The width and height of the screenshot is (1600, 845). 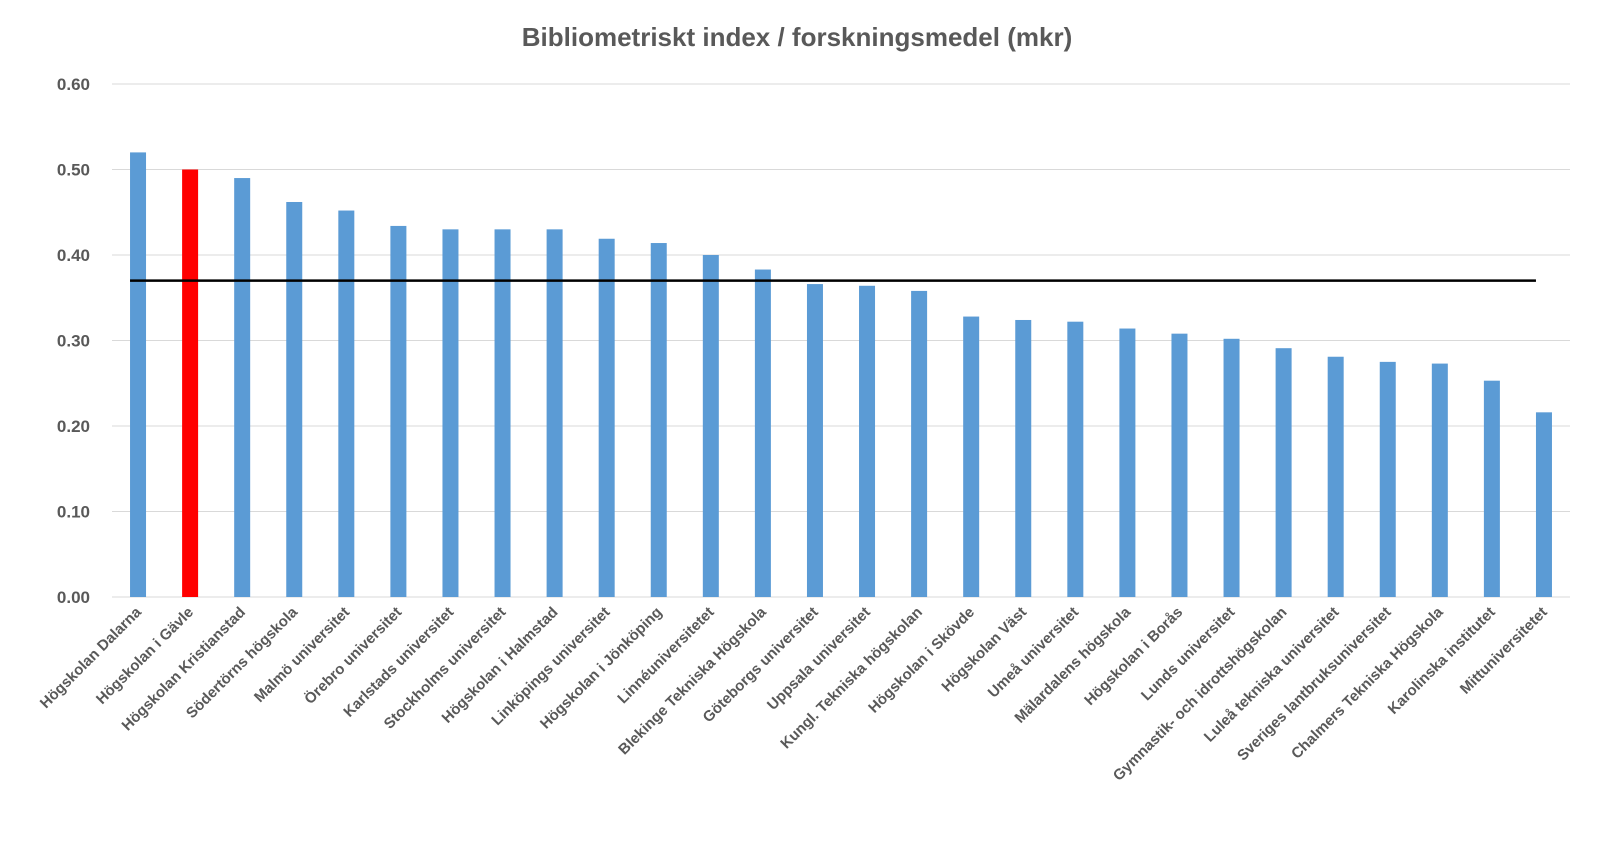 What do you see at coordinates (302, 655) in the screenshot?
I see `x-tick-label: Malmö universitet` at bounding box center [302, 655].